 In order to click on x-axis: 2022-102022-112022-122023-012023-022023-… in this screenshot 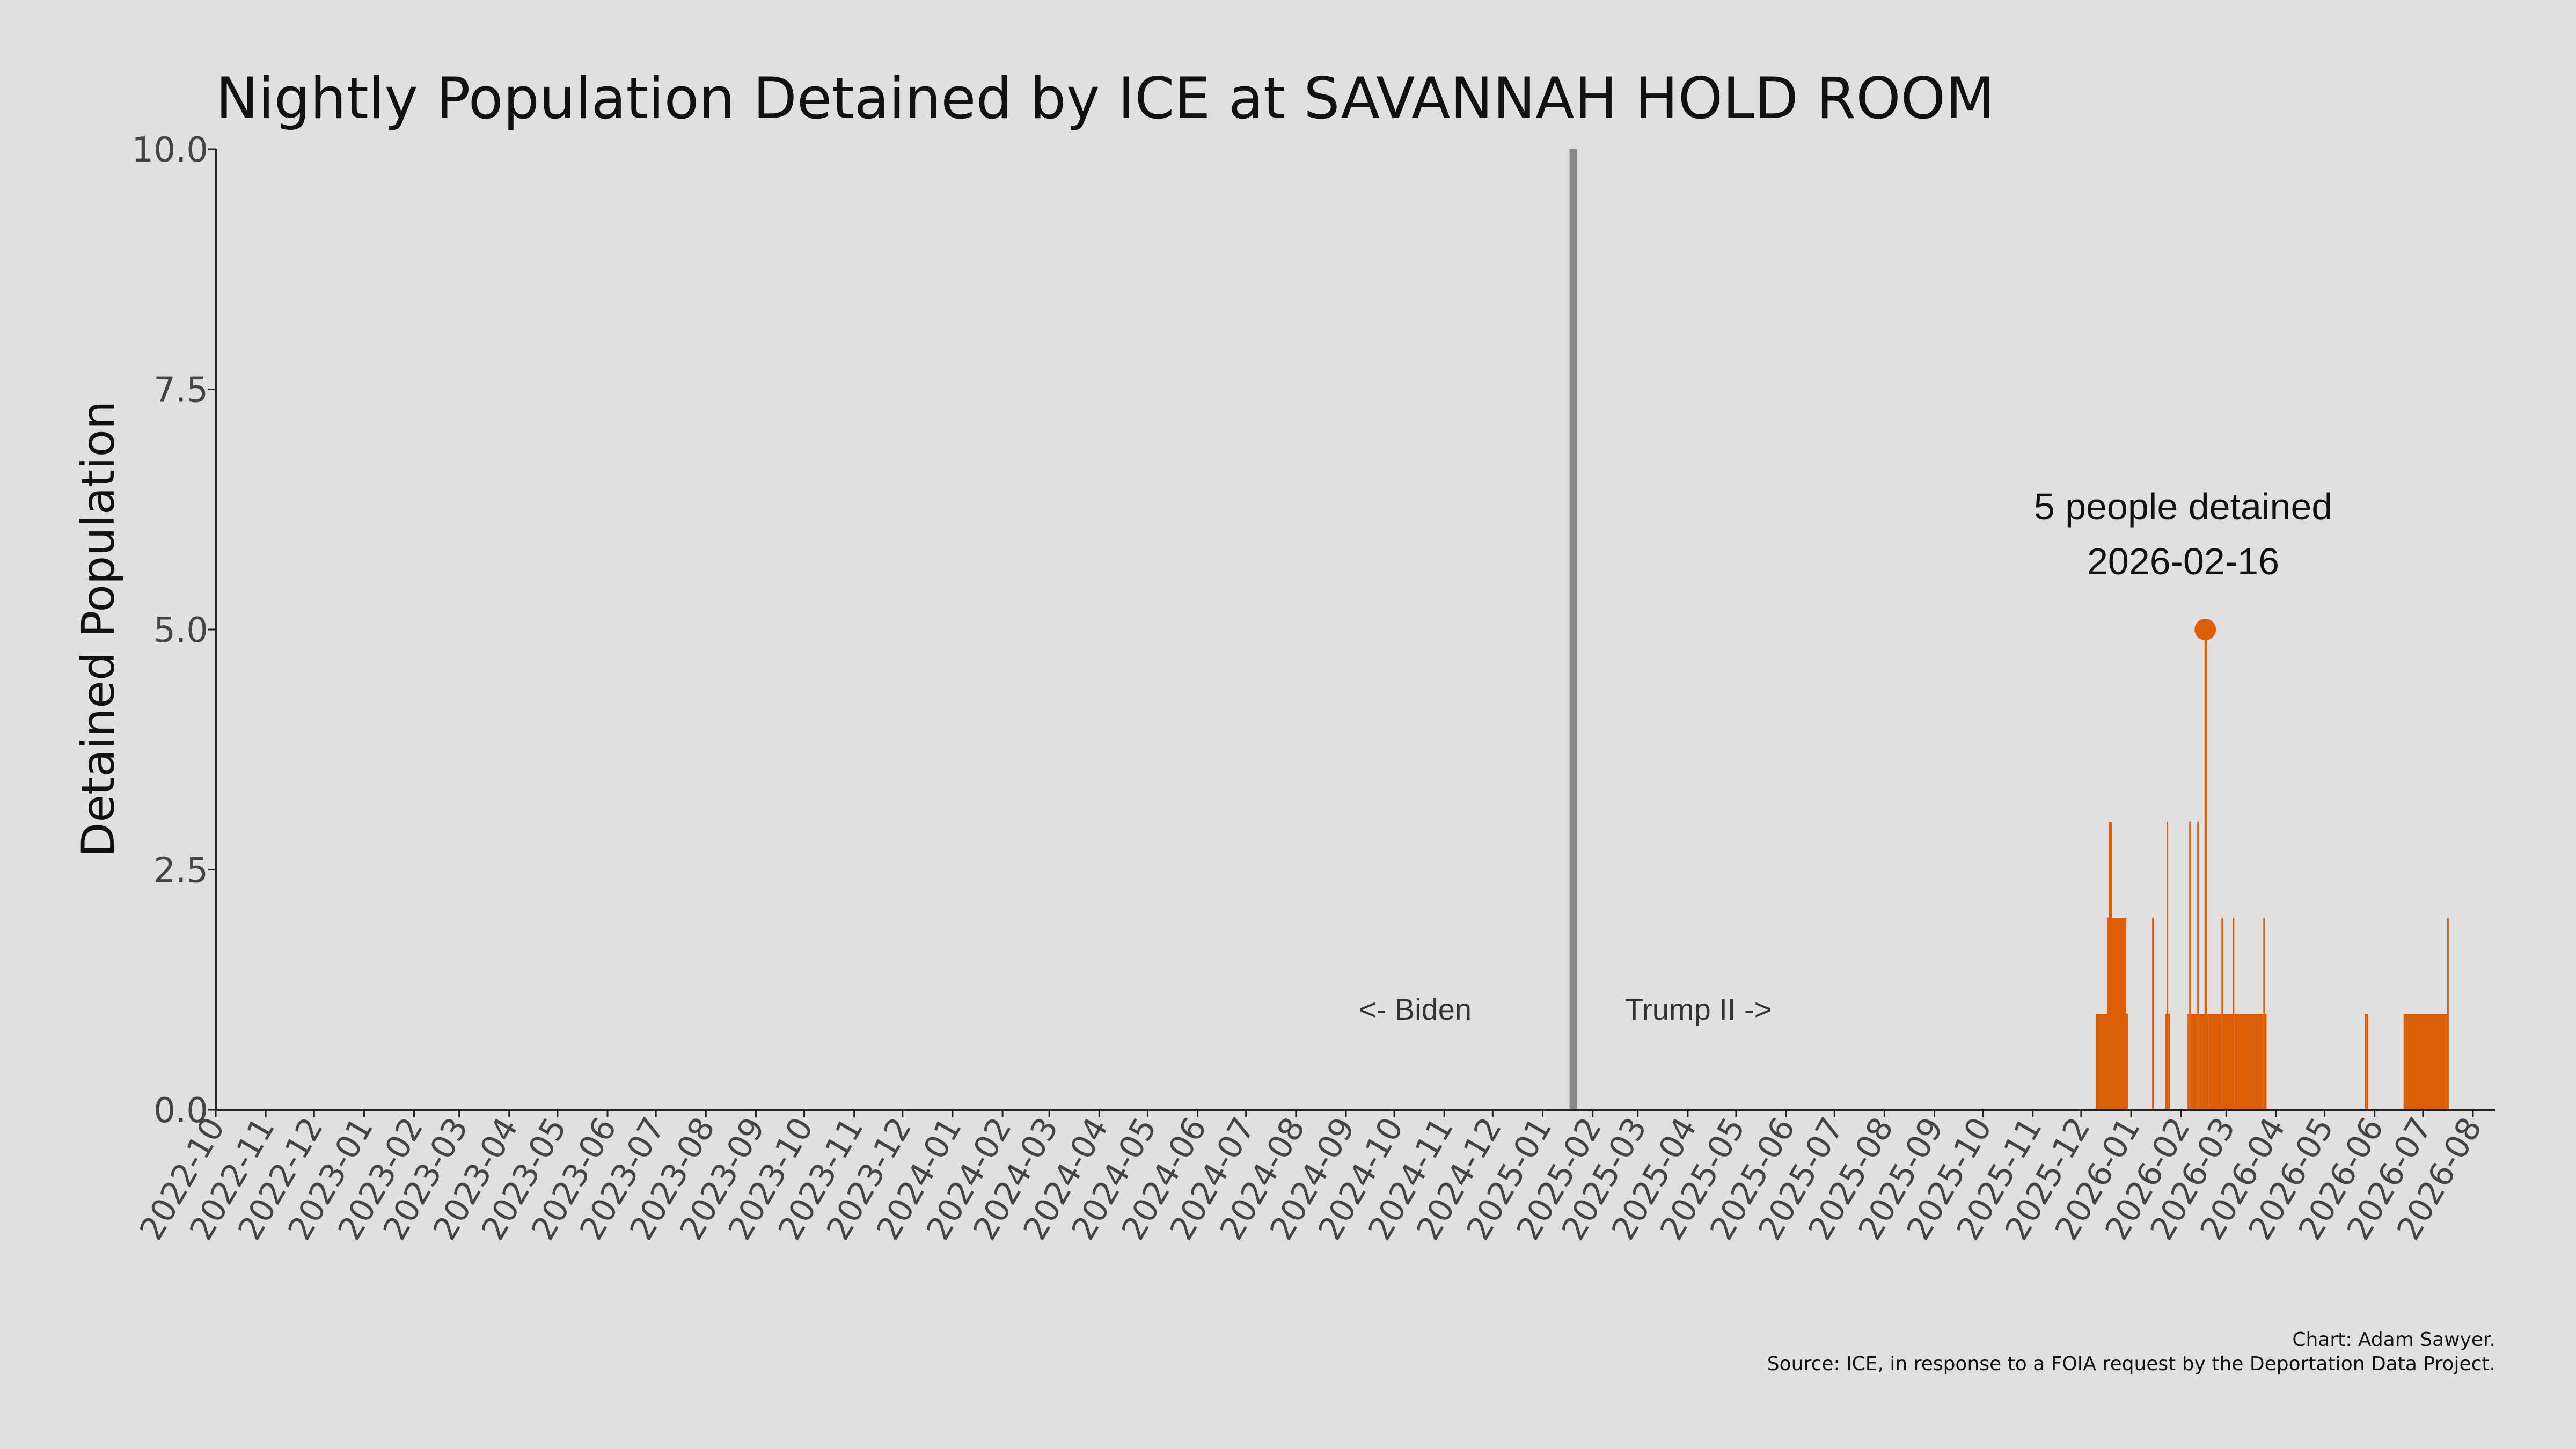, I will do `click(1314, 1178)`.